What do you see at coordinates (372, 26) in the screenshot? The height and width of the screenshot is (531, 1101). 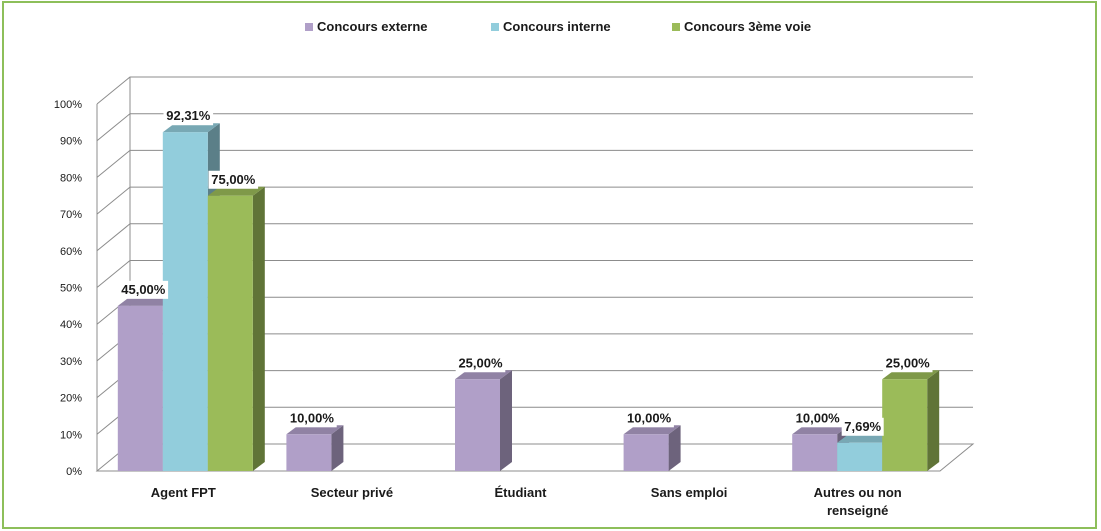 I see `legend-label: Concours externe` at bounding box center [372, 26].